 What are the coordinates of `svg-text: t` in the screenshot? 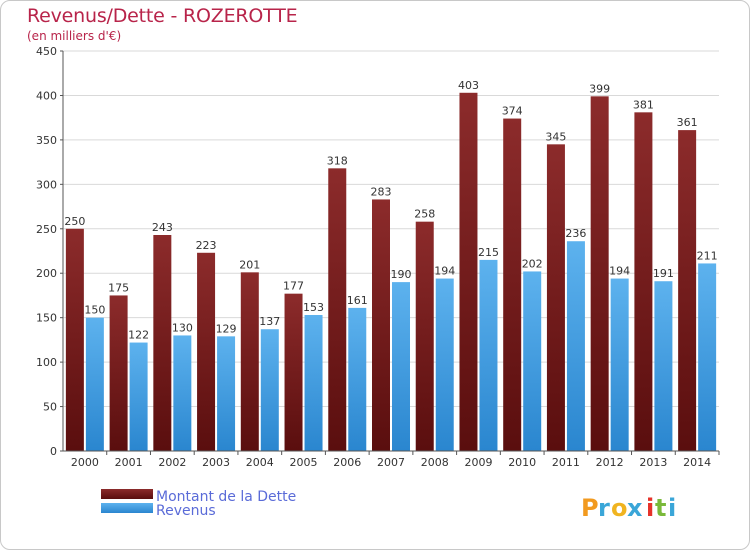 It's located at (660, 508).